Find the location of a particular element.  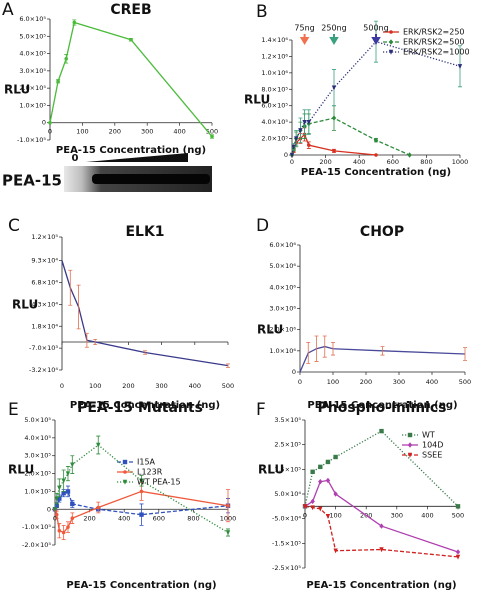

y-tick-label: 5.0×10⁶ is located at coordinates (282, 266).